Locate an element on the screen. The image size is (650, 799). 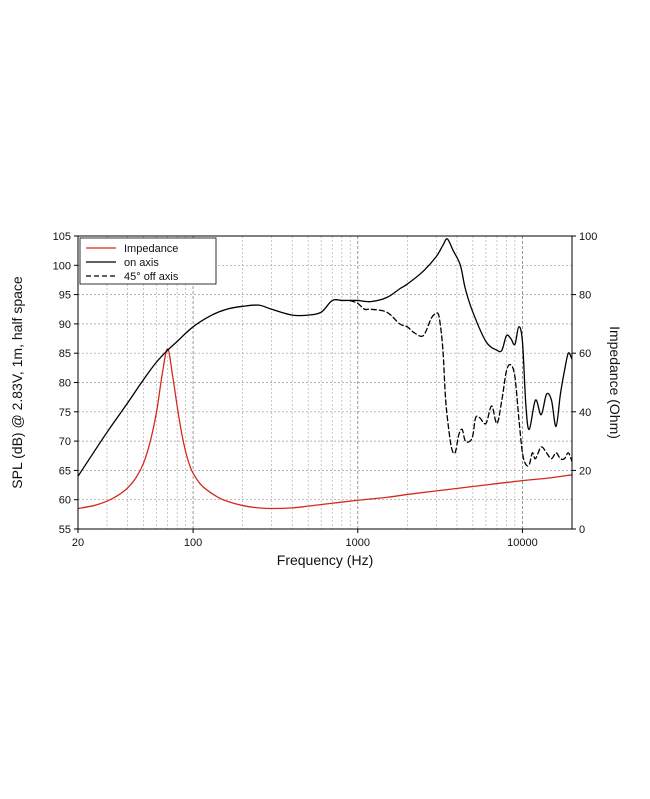
y-left-tick-label: 95 is located at coordinates (65, 296).